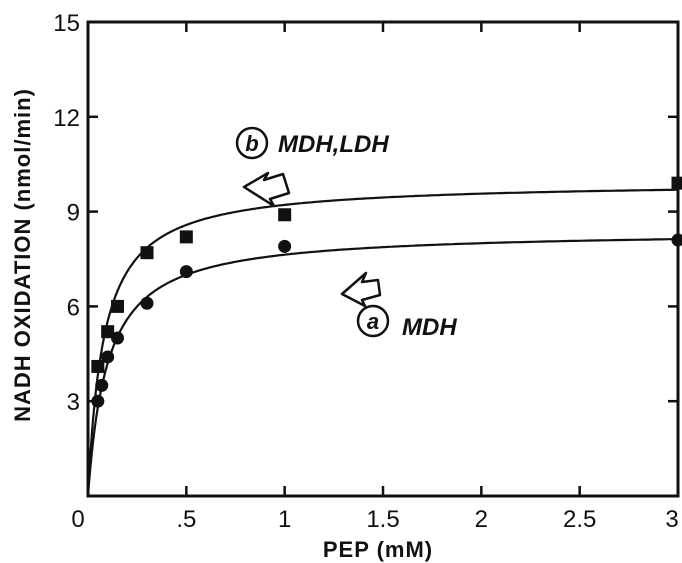 The height and width of the screenshot is (563, 682). What do you see at coordinates (382, 519) in the screenshot?
I see `x-tick-label: 1.5` at bounding box center [382, 519].